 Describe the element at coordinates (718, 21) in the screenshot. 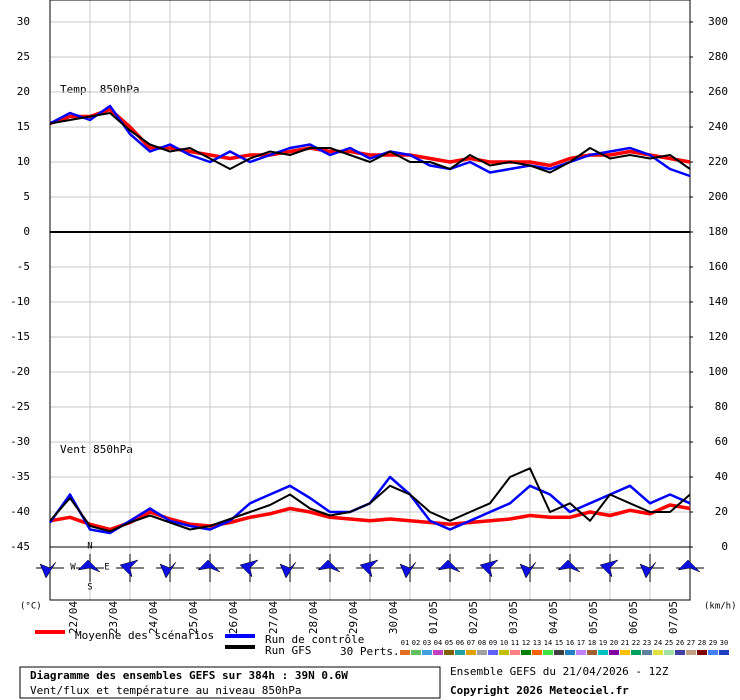

I see `y2-tick-label: 300` at that location.